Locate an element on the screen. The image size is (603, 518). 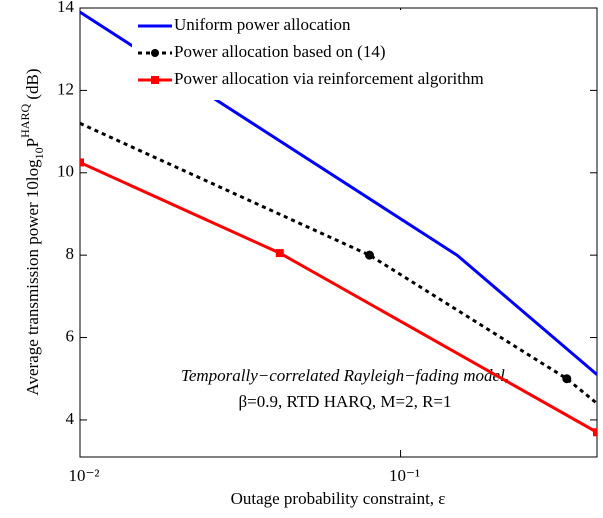
y-tick-label: 10 is located at coordinates (65, 171).